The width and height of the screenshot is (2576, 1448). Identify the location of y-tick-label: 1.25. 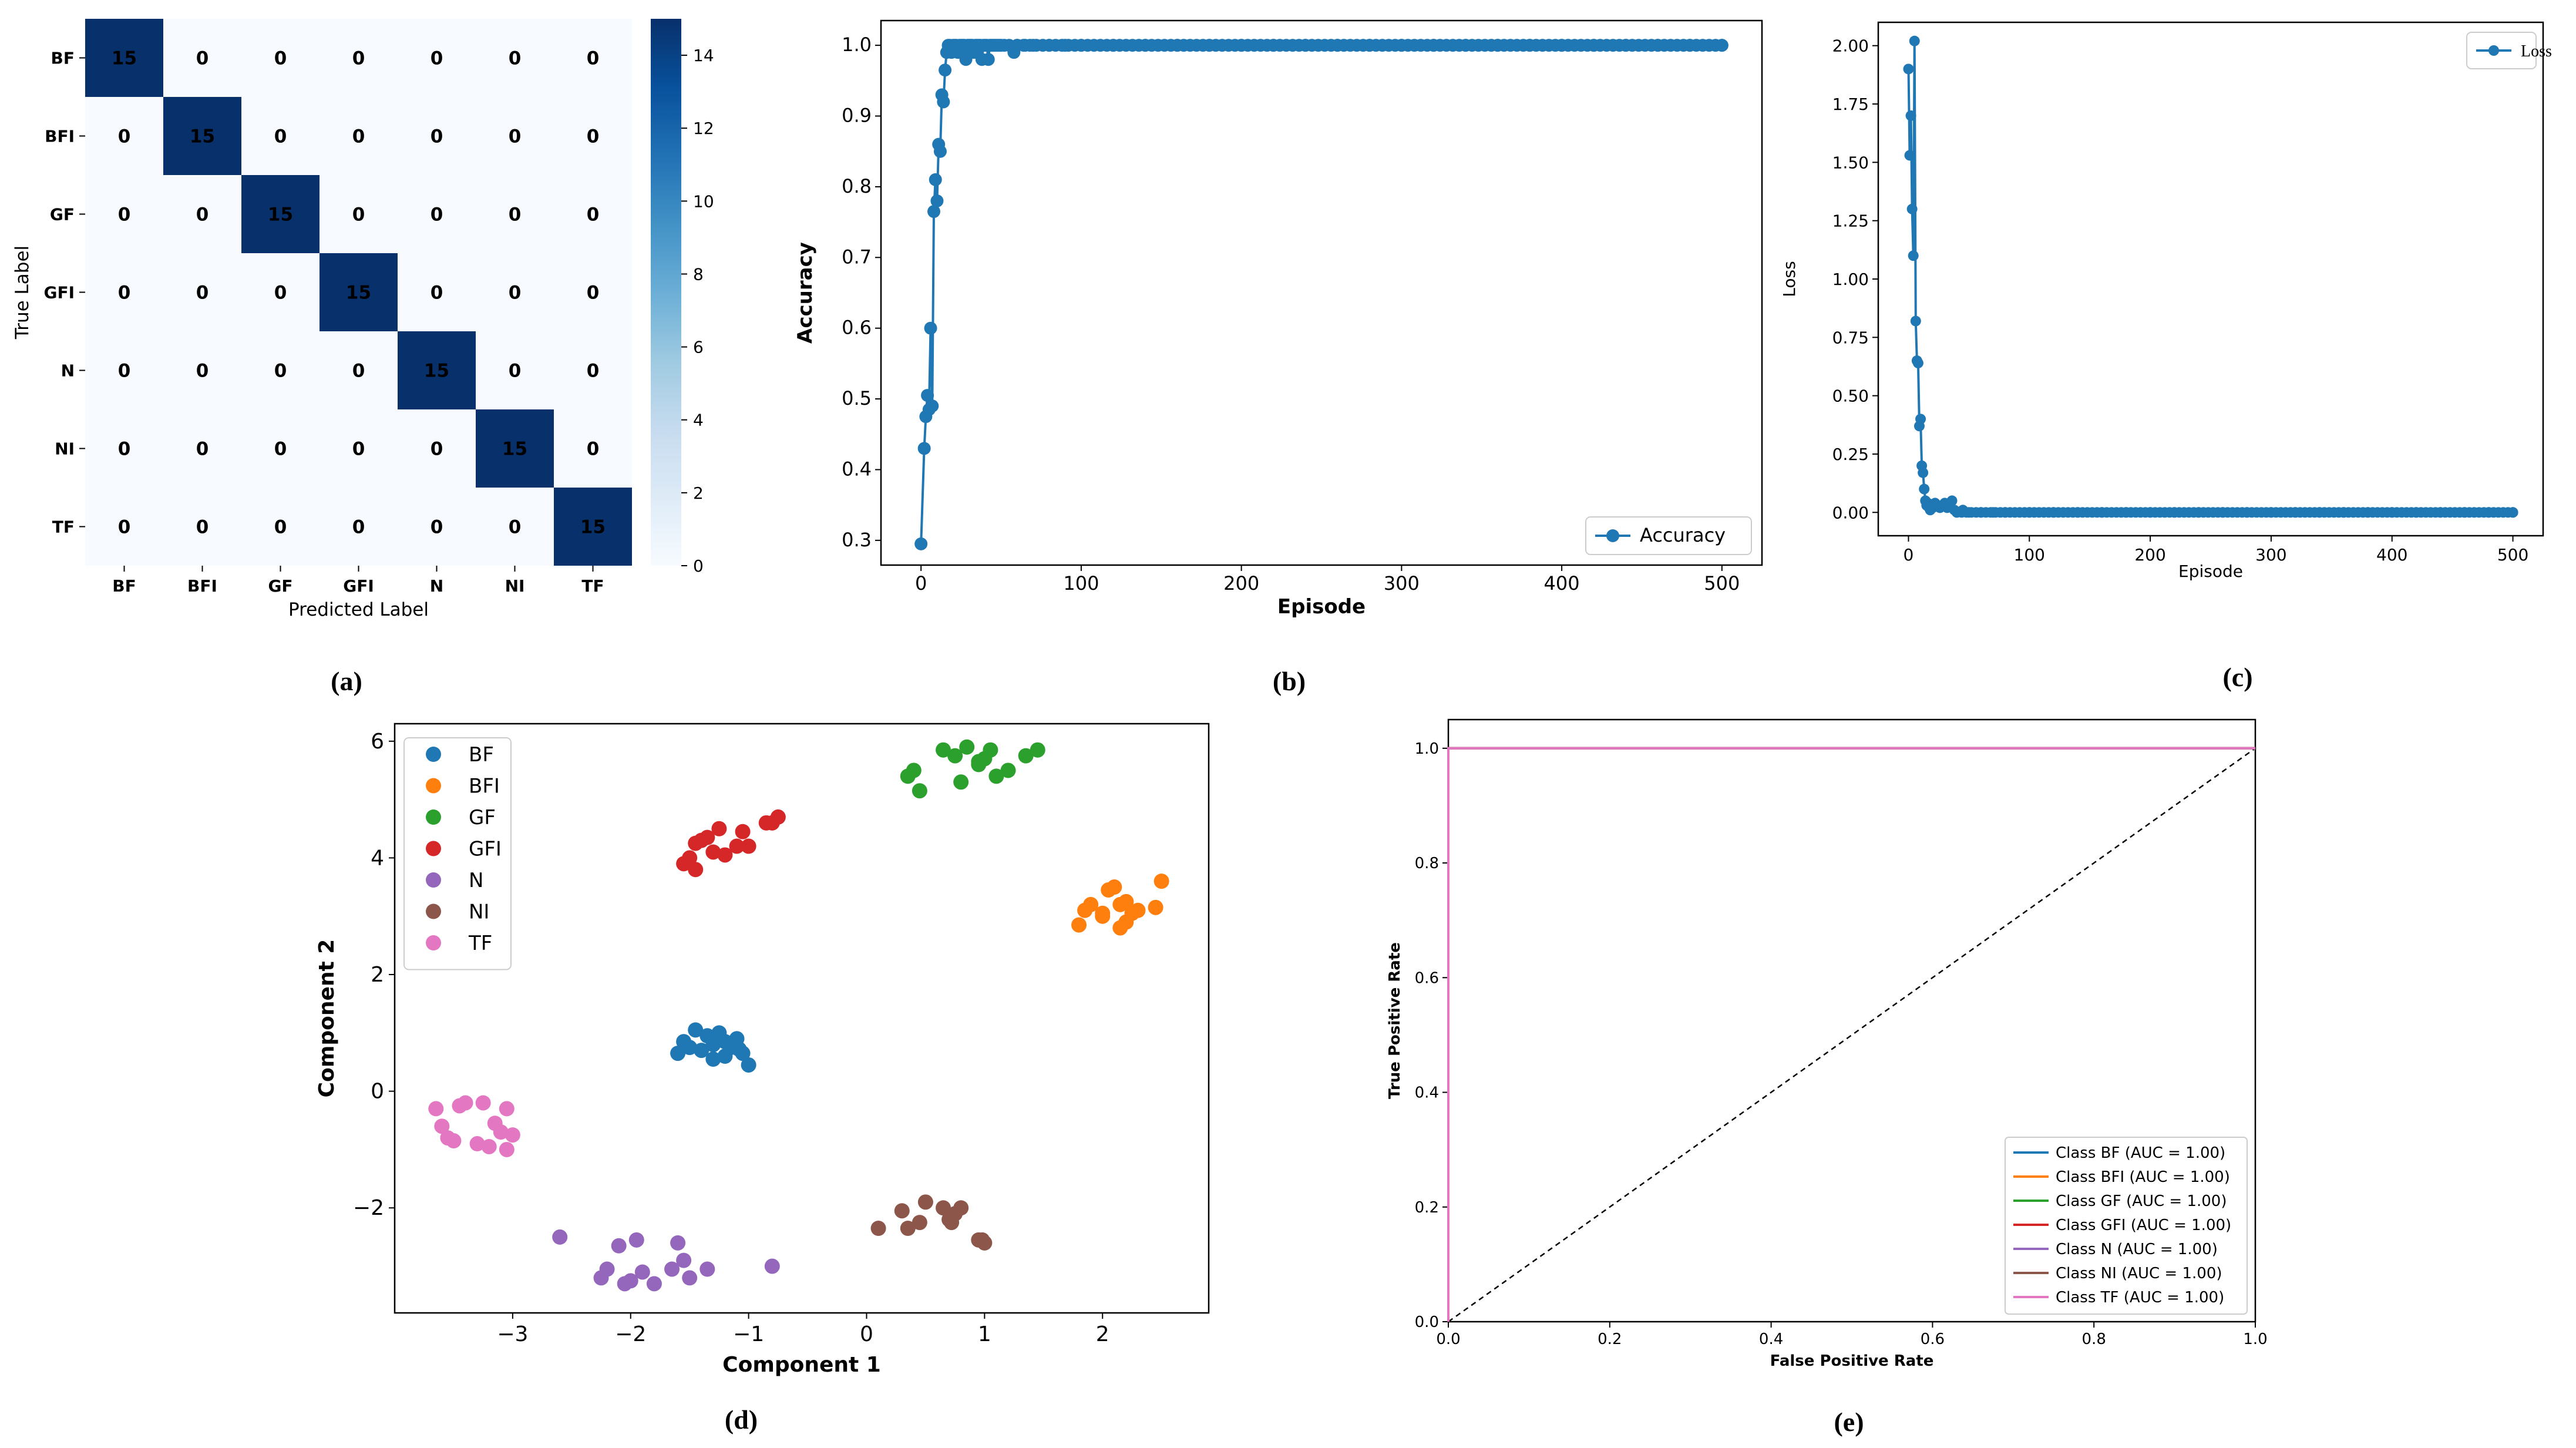
(1850, 221).